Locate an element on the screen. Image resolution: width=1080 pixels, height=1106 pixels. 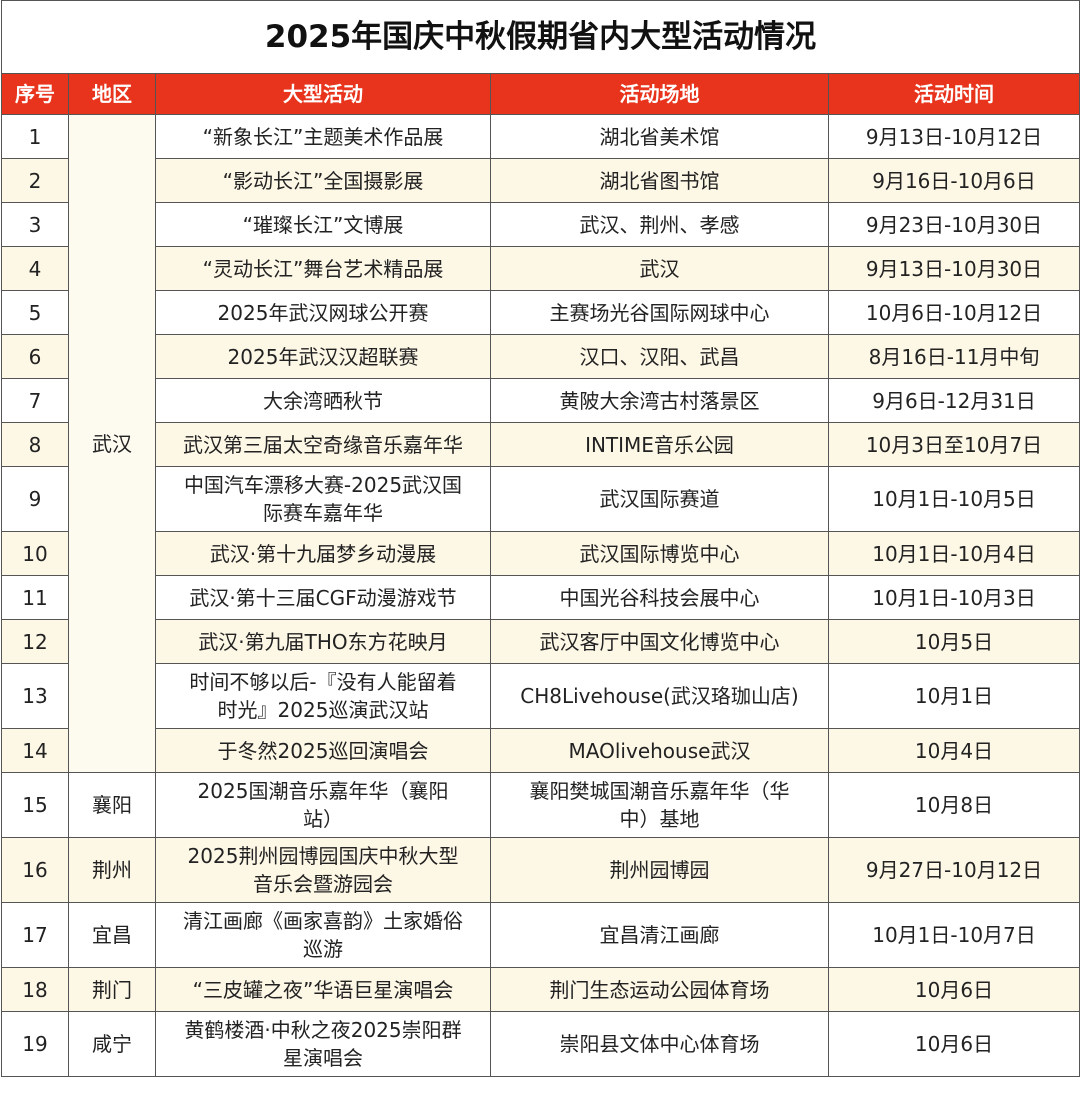
cell-venue: 中国光谷科技会展中心 is located at coordinates (659, 597).